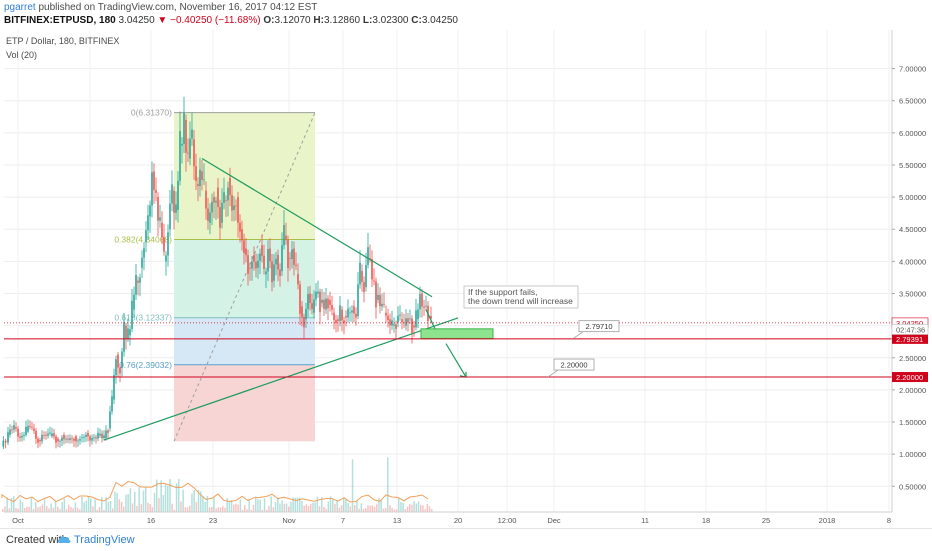 The image size is (932, 551). What do you see at coordinates (143, 239) in the screenshot?
I see `fib-level-label: 0.382(4.34068)` at bounding box center [143, 239].